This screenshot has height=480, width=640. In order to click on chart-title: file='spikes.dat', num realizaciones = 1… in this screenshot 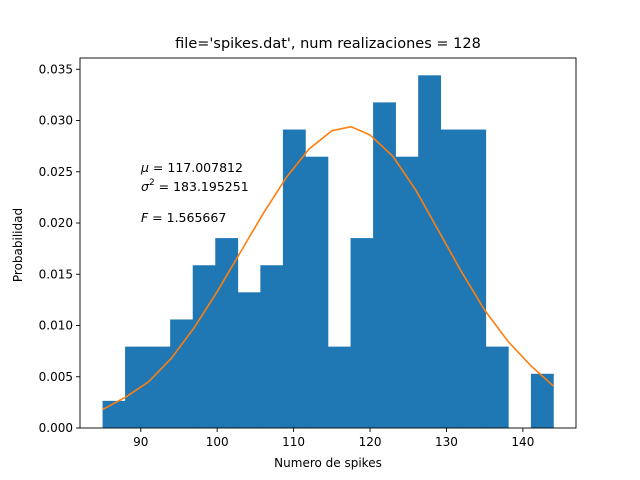, I will do `click(328, 44)`.